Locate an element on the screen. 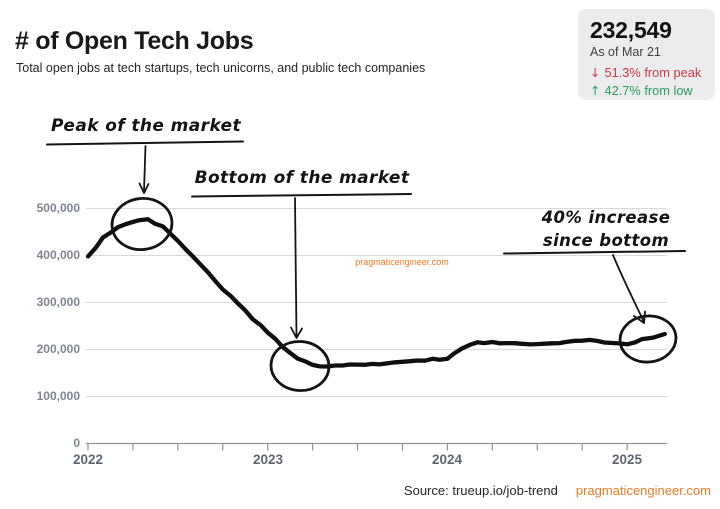  bottom-circle is located at coordinates (300, 366).